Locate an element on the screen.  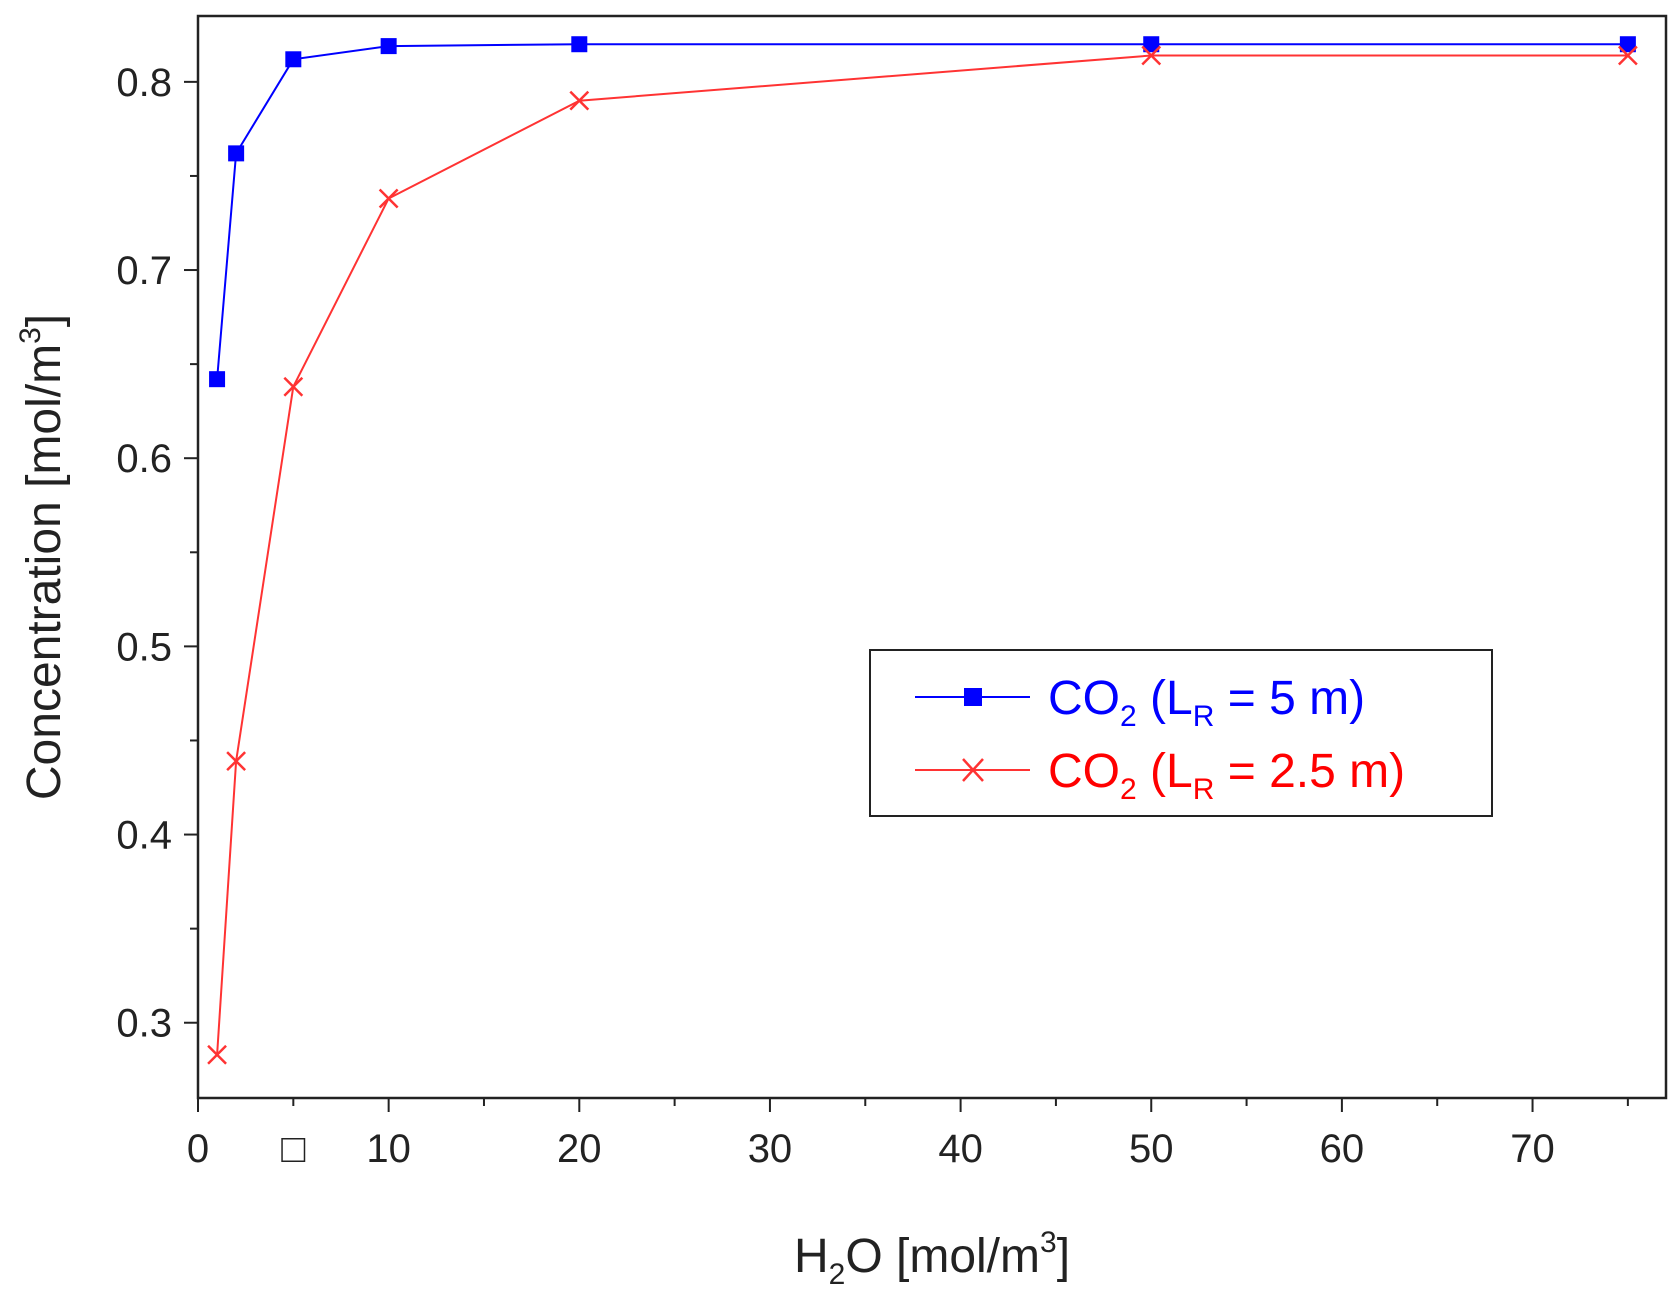
x-axis-title-sub: 2 is located at coordinates (837, 1274).